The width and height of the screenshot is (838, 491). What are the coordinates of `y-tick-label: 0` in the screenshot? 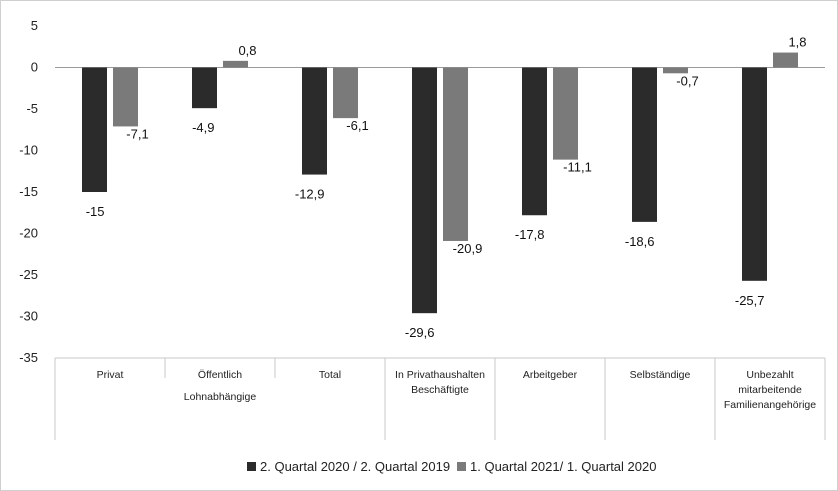 It's located at (34, 67).